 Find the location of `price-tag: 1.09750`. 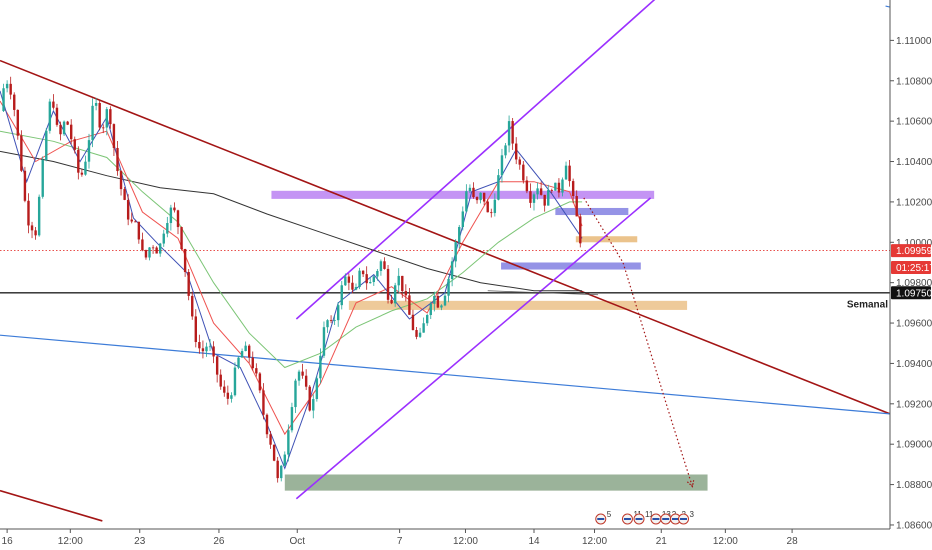

price-tag: 1.09750 is located at coordinates (911, 293).